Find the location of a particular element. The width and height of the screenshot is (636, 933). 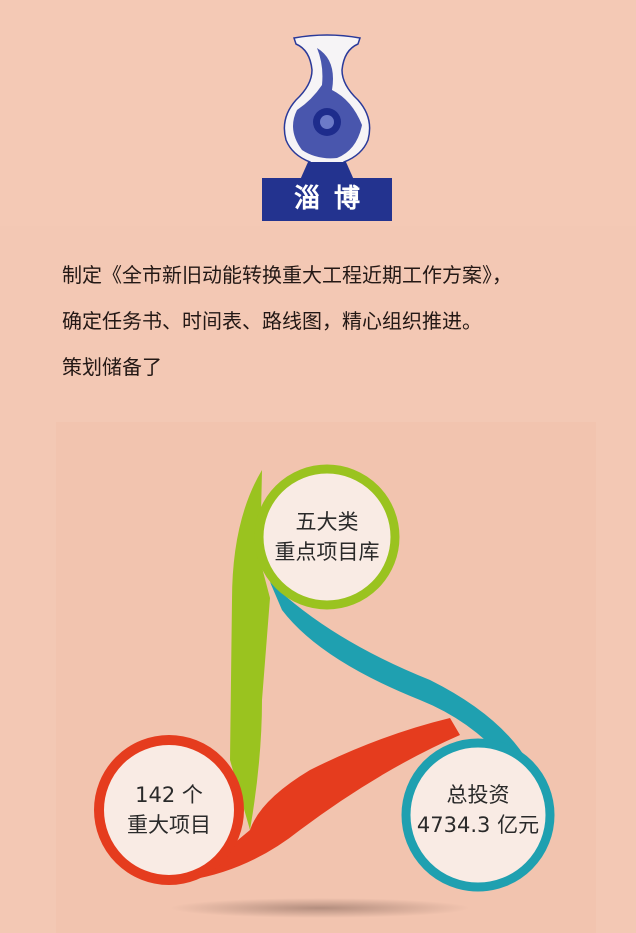

node-total-investment: 总投资 4734.3 亿元 is located at coordinates (478, 810).